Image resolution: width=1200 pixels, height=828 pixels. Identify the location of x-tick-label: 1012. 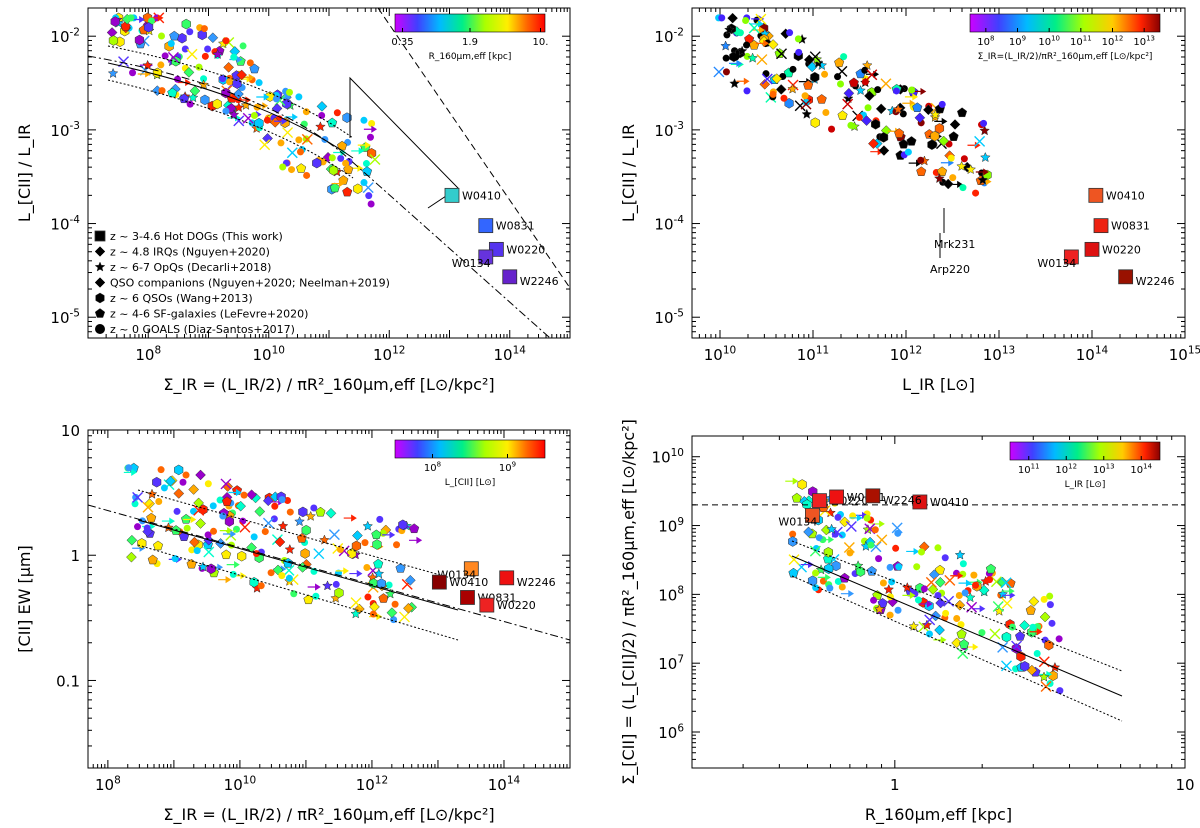
(906, 354).